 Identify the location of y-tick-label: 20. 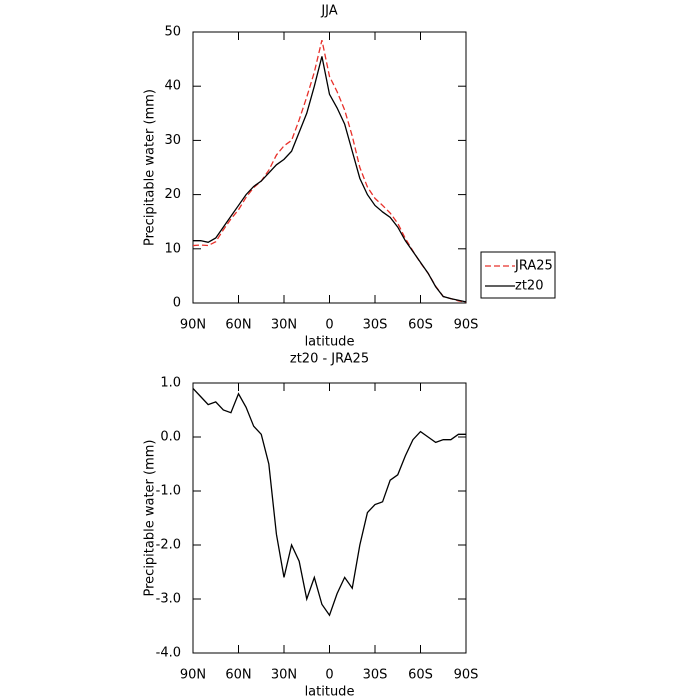
(172, 194).